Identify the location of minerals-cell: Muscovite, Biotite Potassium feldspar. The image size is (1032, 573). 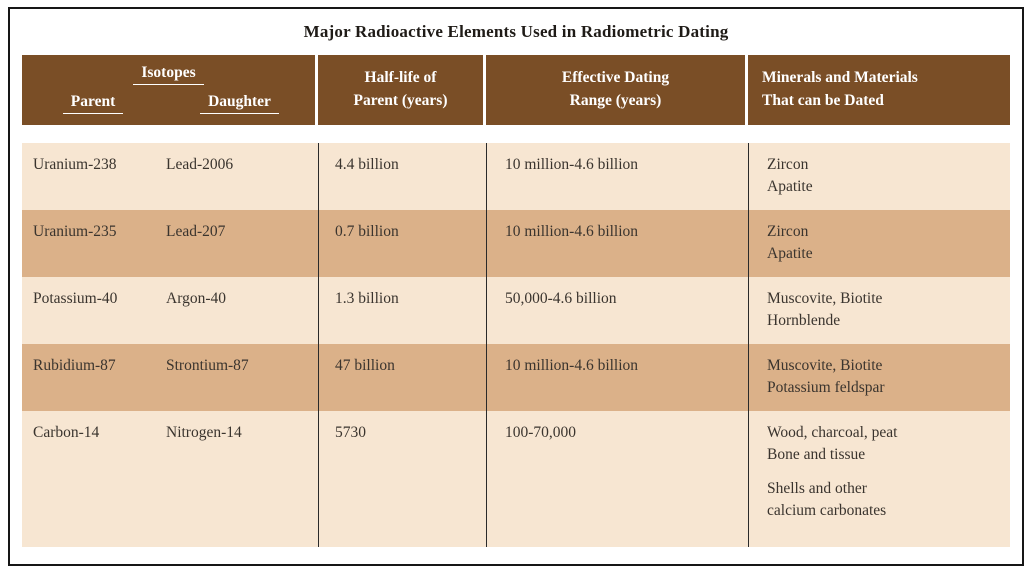
(879, 377).